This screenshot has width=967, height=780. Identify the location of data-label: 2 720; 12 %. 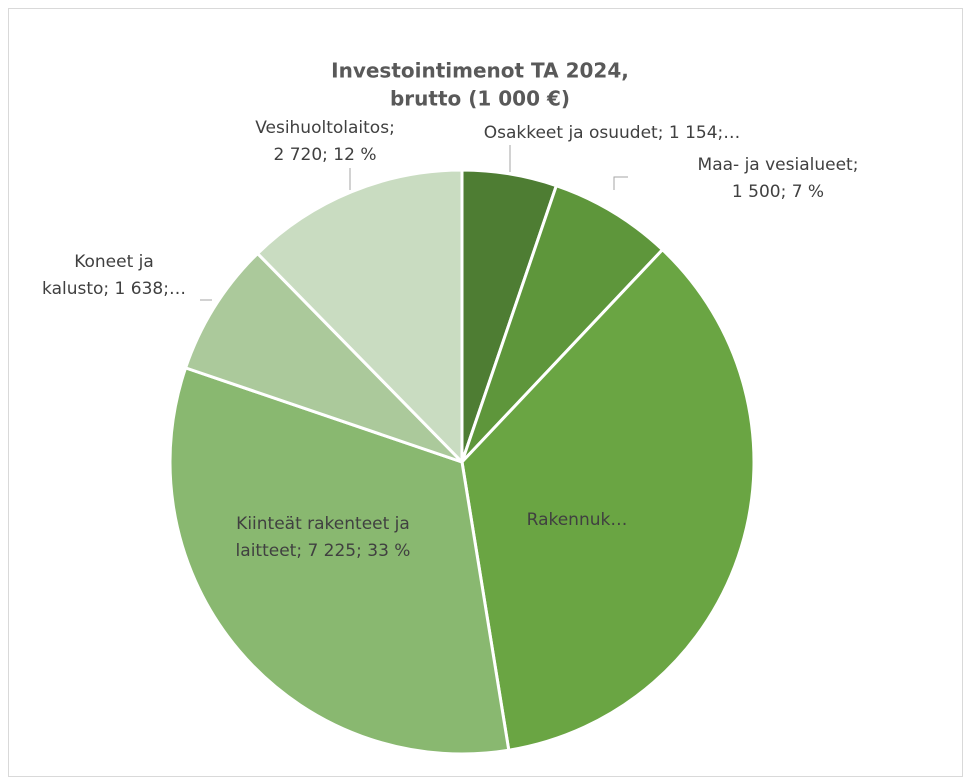
(325, 155).